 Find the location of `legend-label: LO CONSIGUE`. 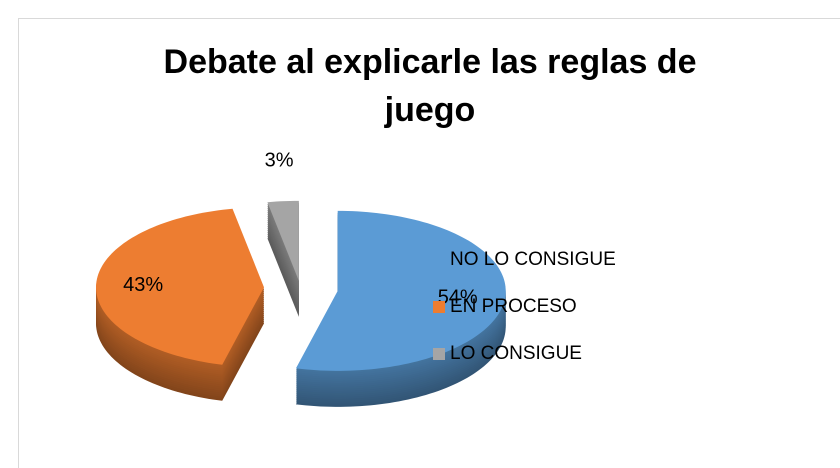

legend-label: LO CONSIGUE is located at coordinates (516, 353).